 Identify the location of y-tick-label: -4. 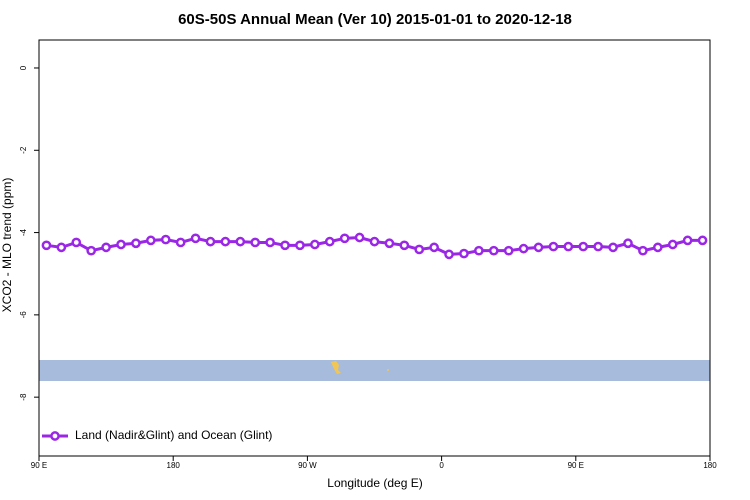
(23, 232).